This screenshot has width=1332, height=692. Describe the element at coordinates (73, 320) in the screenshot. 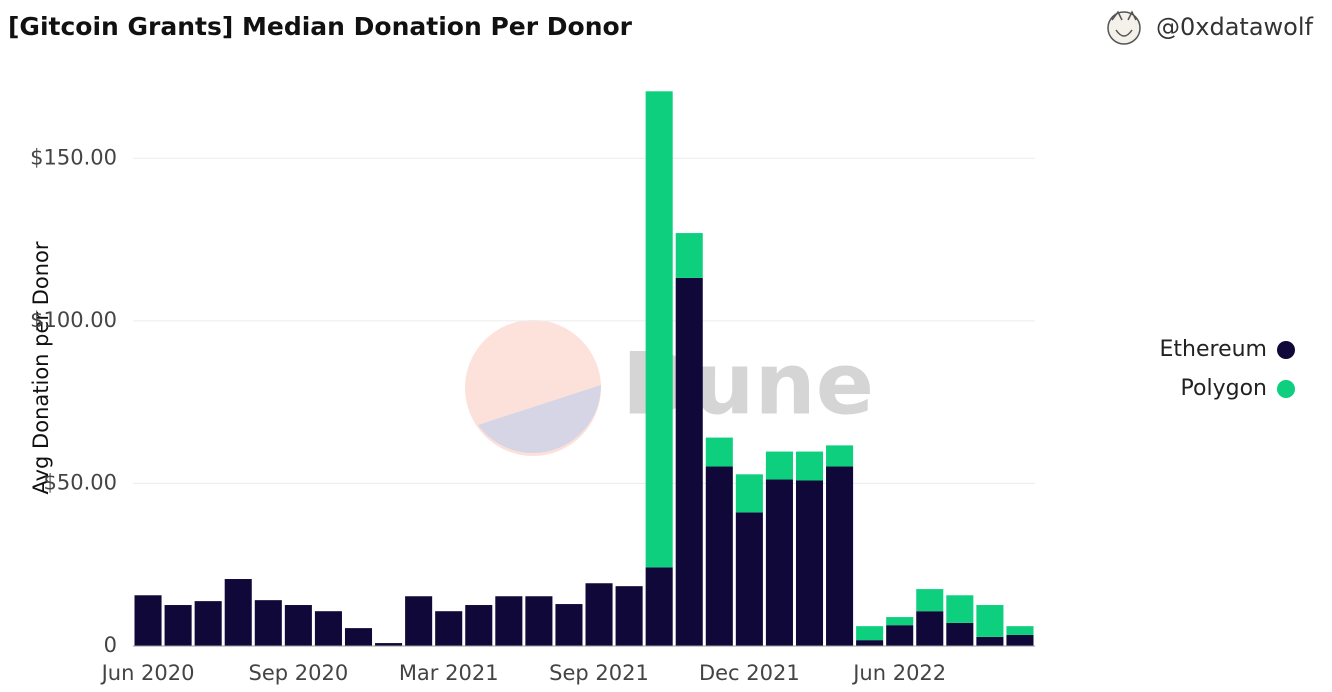

I see `y-tick-label: $100.00` at that location.